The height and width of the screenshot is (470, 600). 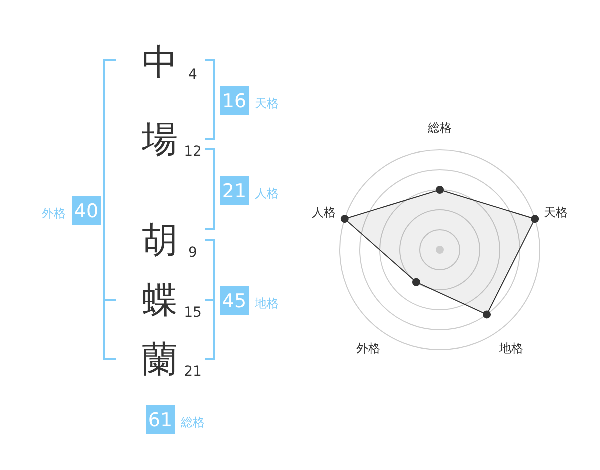 I want to click on category-label: 蘭, so click(x=160, y=360).